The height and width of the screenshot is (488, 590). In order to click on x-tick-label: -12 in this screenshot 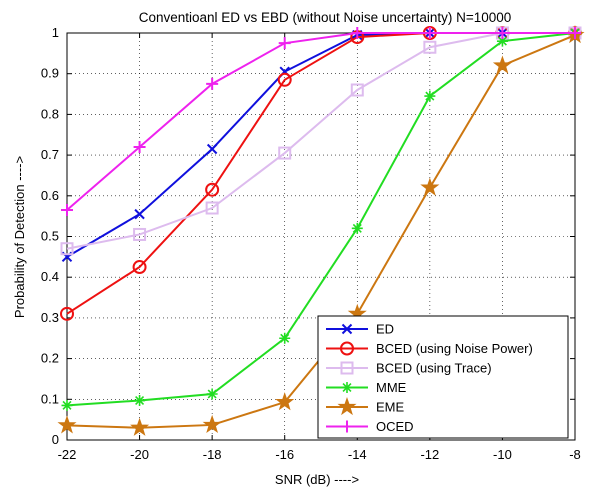, I will do `click(429, 454)`.